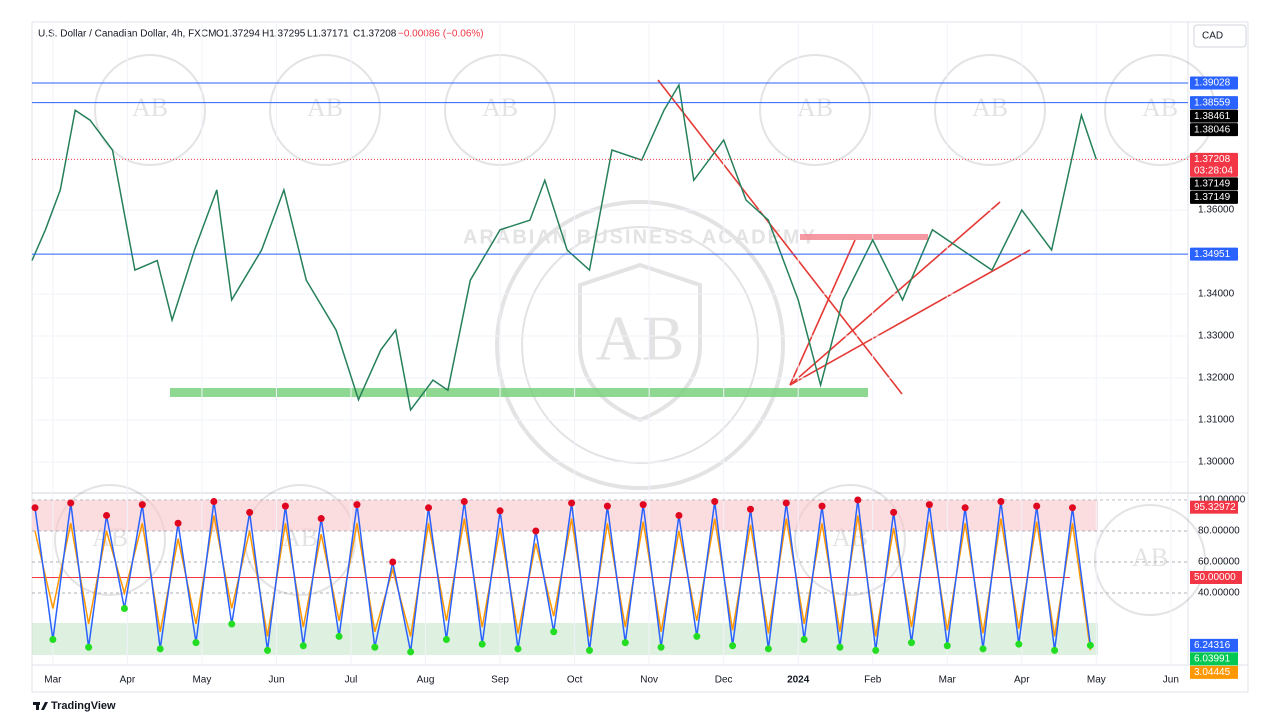 The image size is (1280, 720). Describe the element at coordinates (37, 706) in the screenshot. I see `logo-part` at that location.